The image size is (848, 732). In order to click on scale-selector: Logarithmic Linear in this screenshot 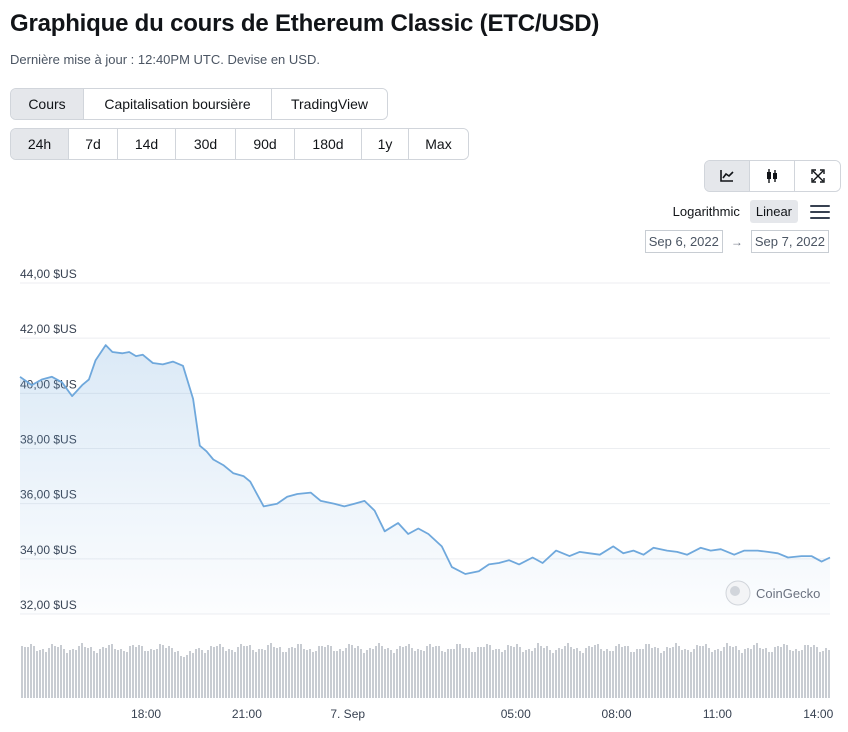, I will do `click(748, 211)`.